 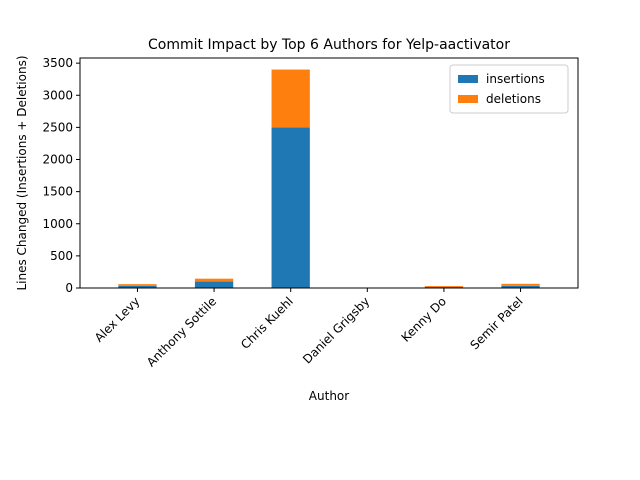 What do you see at coordinates (267, 323) in the screenshot?
I see `x-tick-label-2: Chris Kuehl` at bounding box center [267, 323].